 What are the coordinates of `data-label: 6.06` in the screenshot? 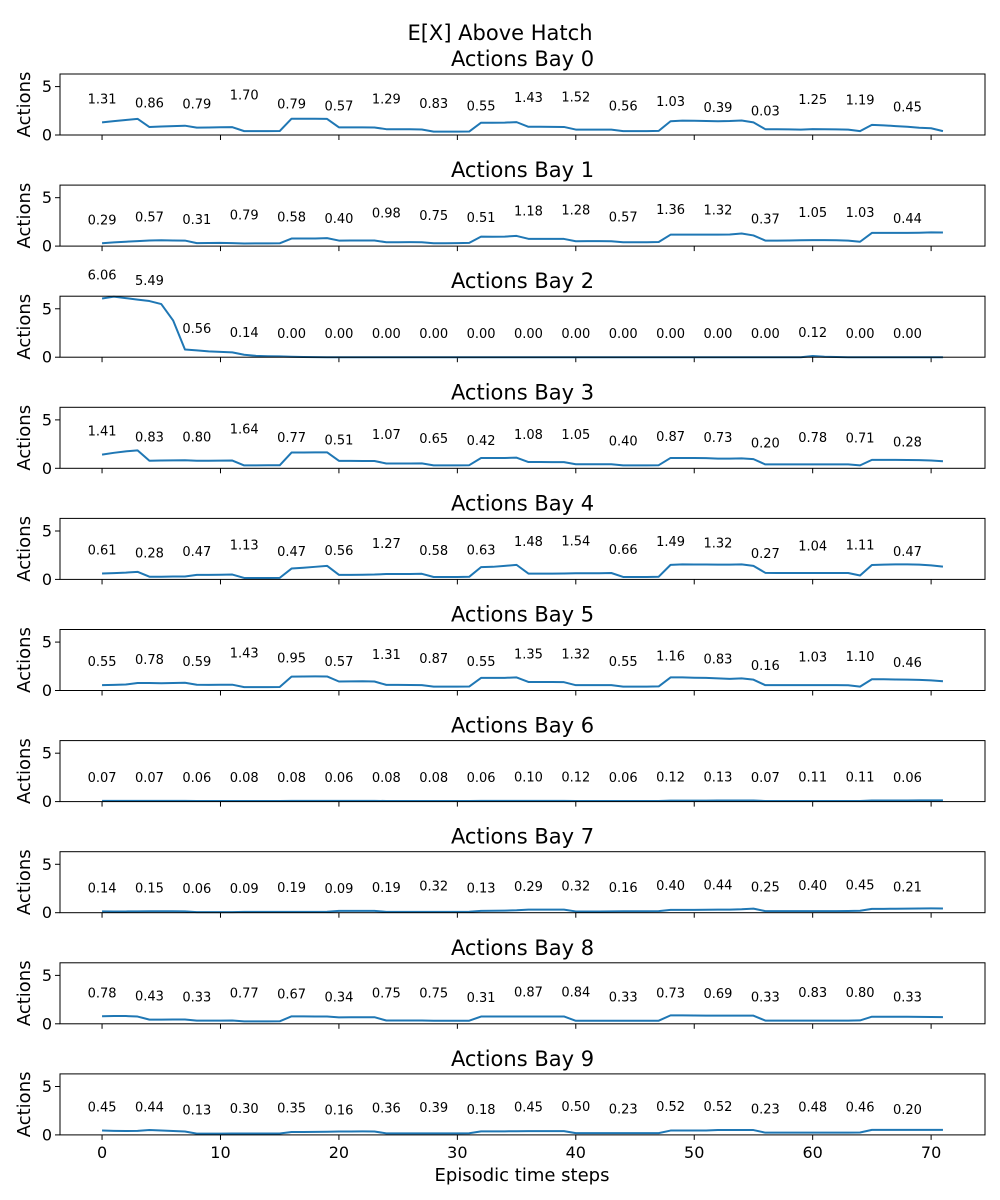 It's located at (102, 276).